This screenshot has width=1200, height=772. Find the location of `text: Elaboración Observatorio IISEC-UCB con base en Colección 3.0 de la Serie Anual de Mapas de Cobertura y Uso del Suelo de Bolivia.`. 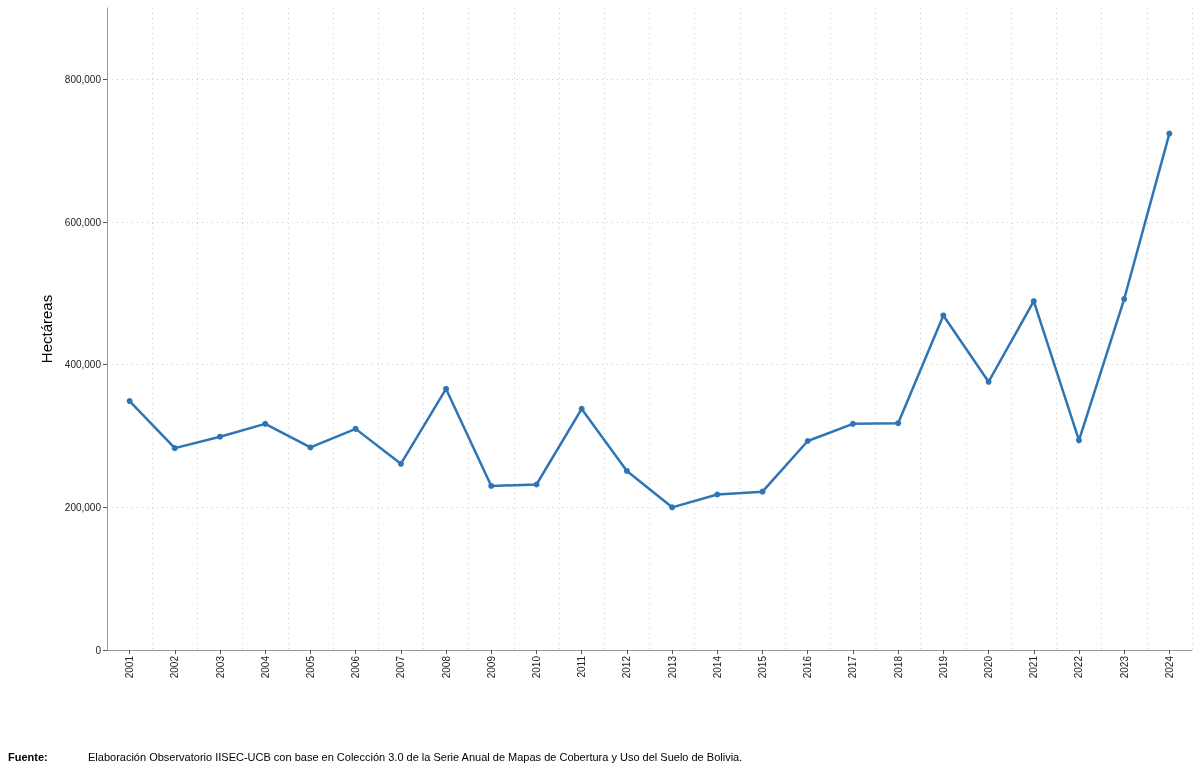

text: Elaboración Observatorio IISEC-UCB con base en Colección 3.0 de la Serie Anual de Mapas de Cobertura y Uso del Suelo de Bolivia. is located at coordinates (415, 756).